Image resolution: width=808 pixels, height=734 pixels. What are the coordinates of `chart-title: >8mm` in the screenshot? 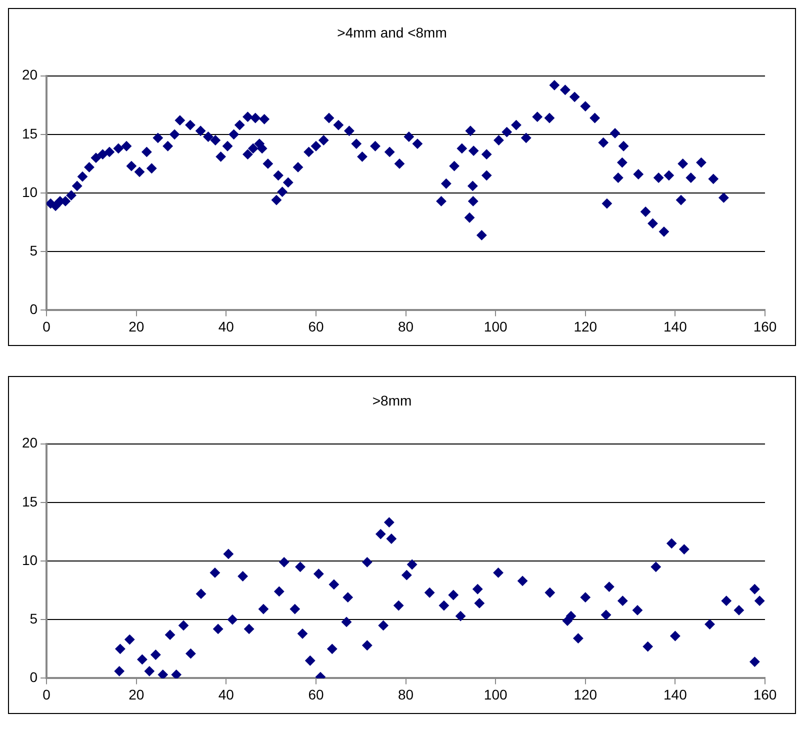 It's located at (392, 400).